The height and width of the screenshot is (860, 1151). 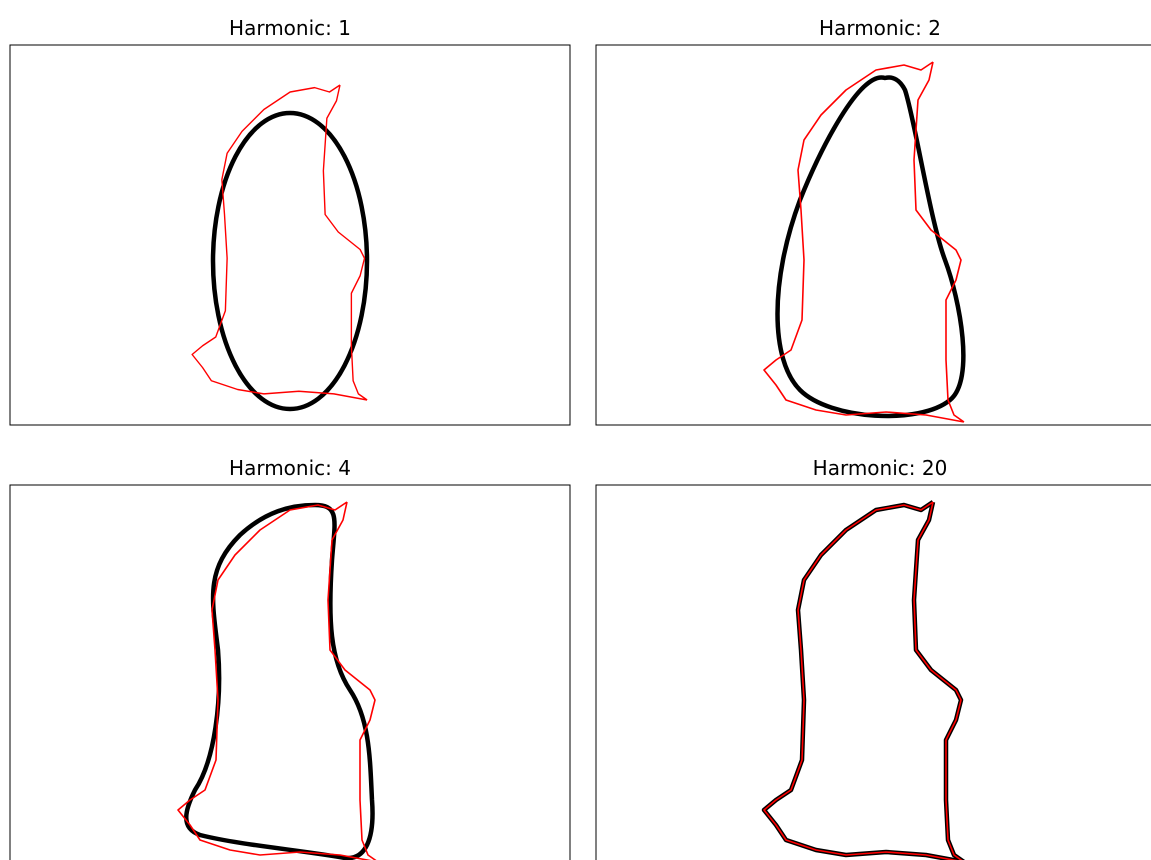 What do you see at coordinates (880, 28) in the screenshot?
I see `panel-title: Harmonic: 2` at bounding box center [880, 28].